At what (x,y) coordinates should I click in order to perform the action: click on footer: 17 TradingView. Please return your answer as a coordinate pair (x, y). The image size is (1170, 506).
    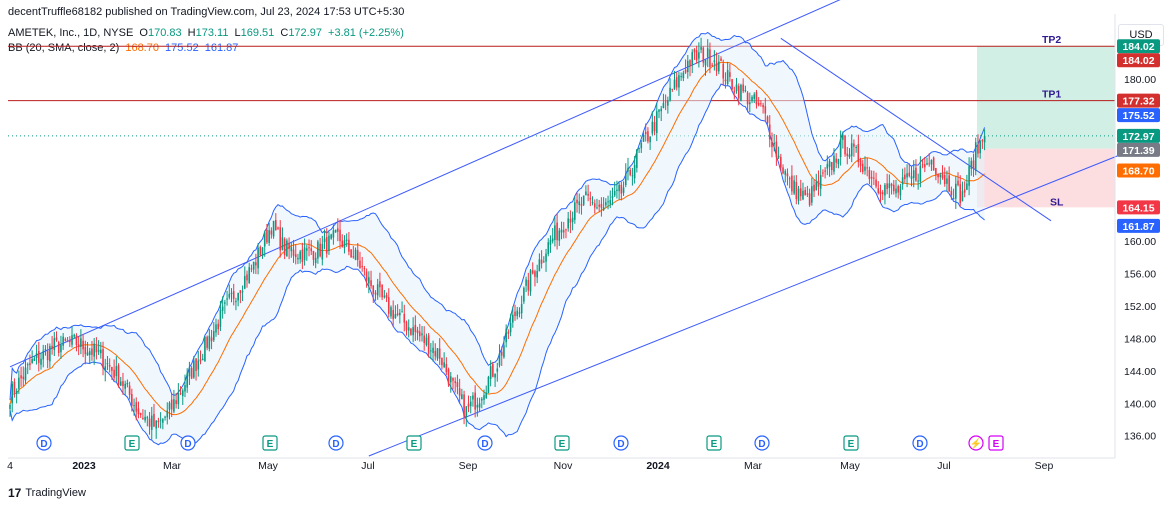
    Looking at the image, I should click on (47, 493).